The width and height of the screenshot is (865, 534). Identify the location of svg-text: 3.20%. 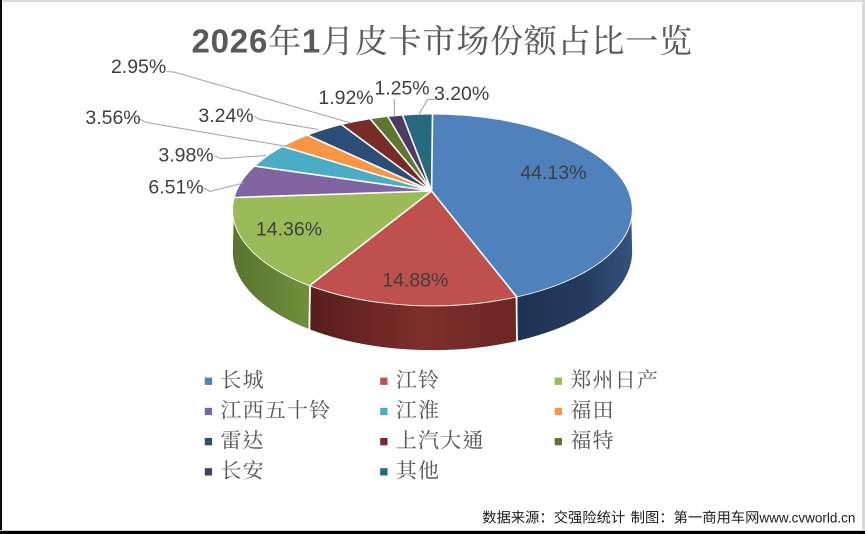
(461, 94).